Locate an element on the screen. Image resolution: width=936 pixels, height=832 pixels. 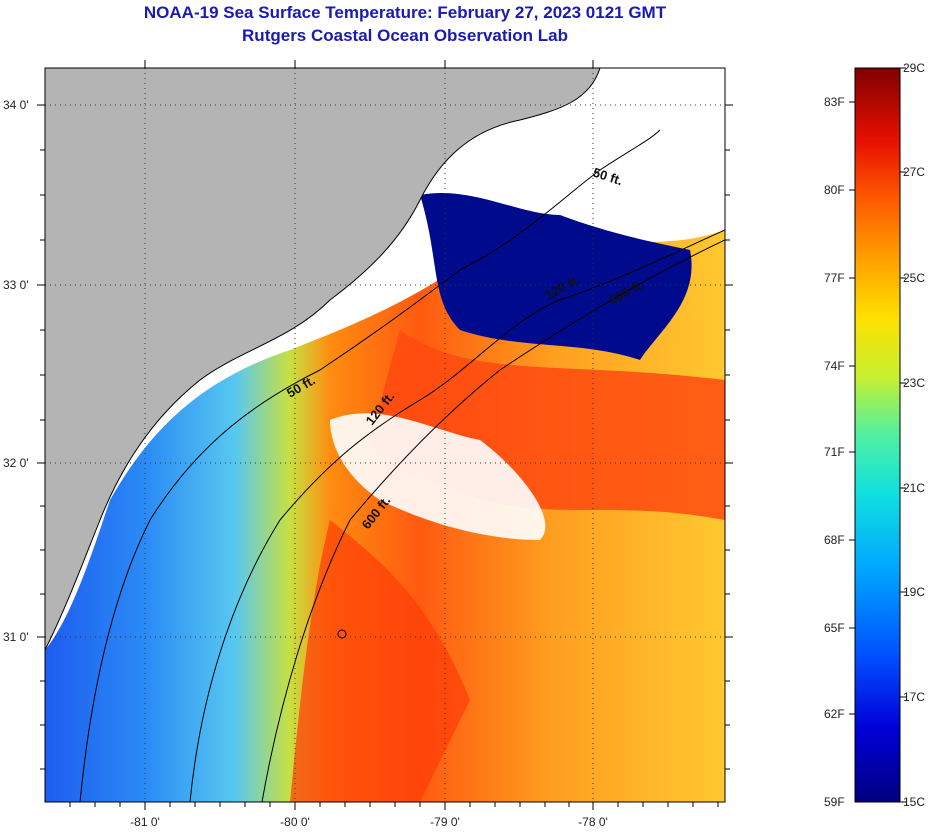
celsius-label: 29C is located at coordinates (914, 68).